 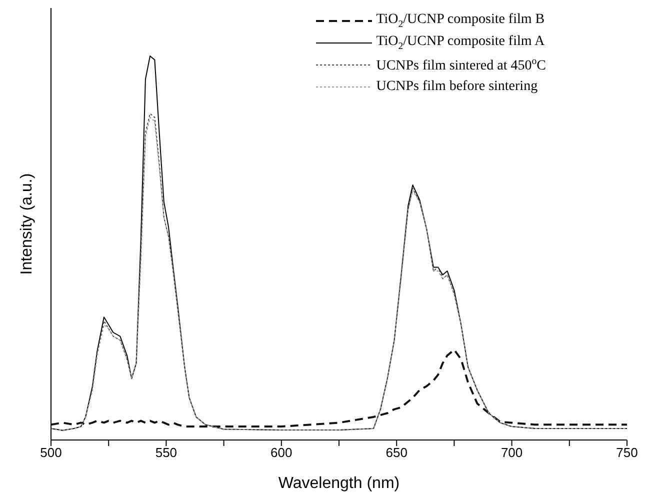 What do you see at coordinates (461, 65) in the screenshot?
I see `legend-label: UCNPs film sintered at 450$^{o}$C` at bounding box center [461, 65].